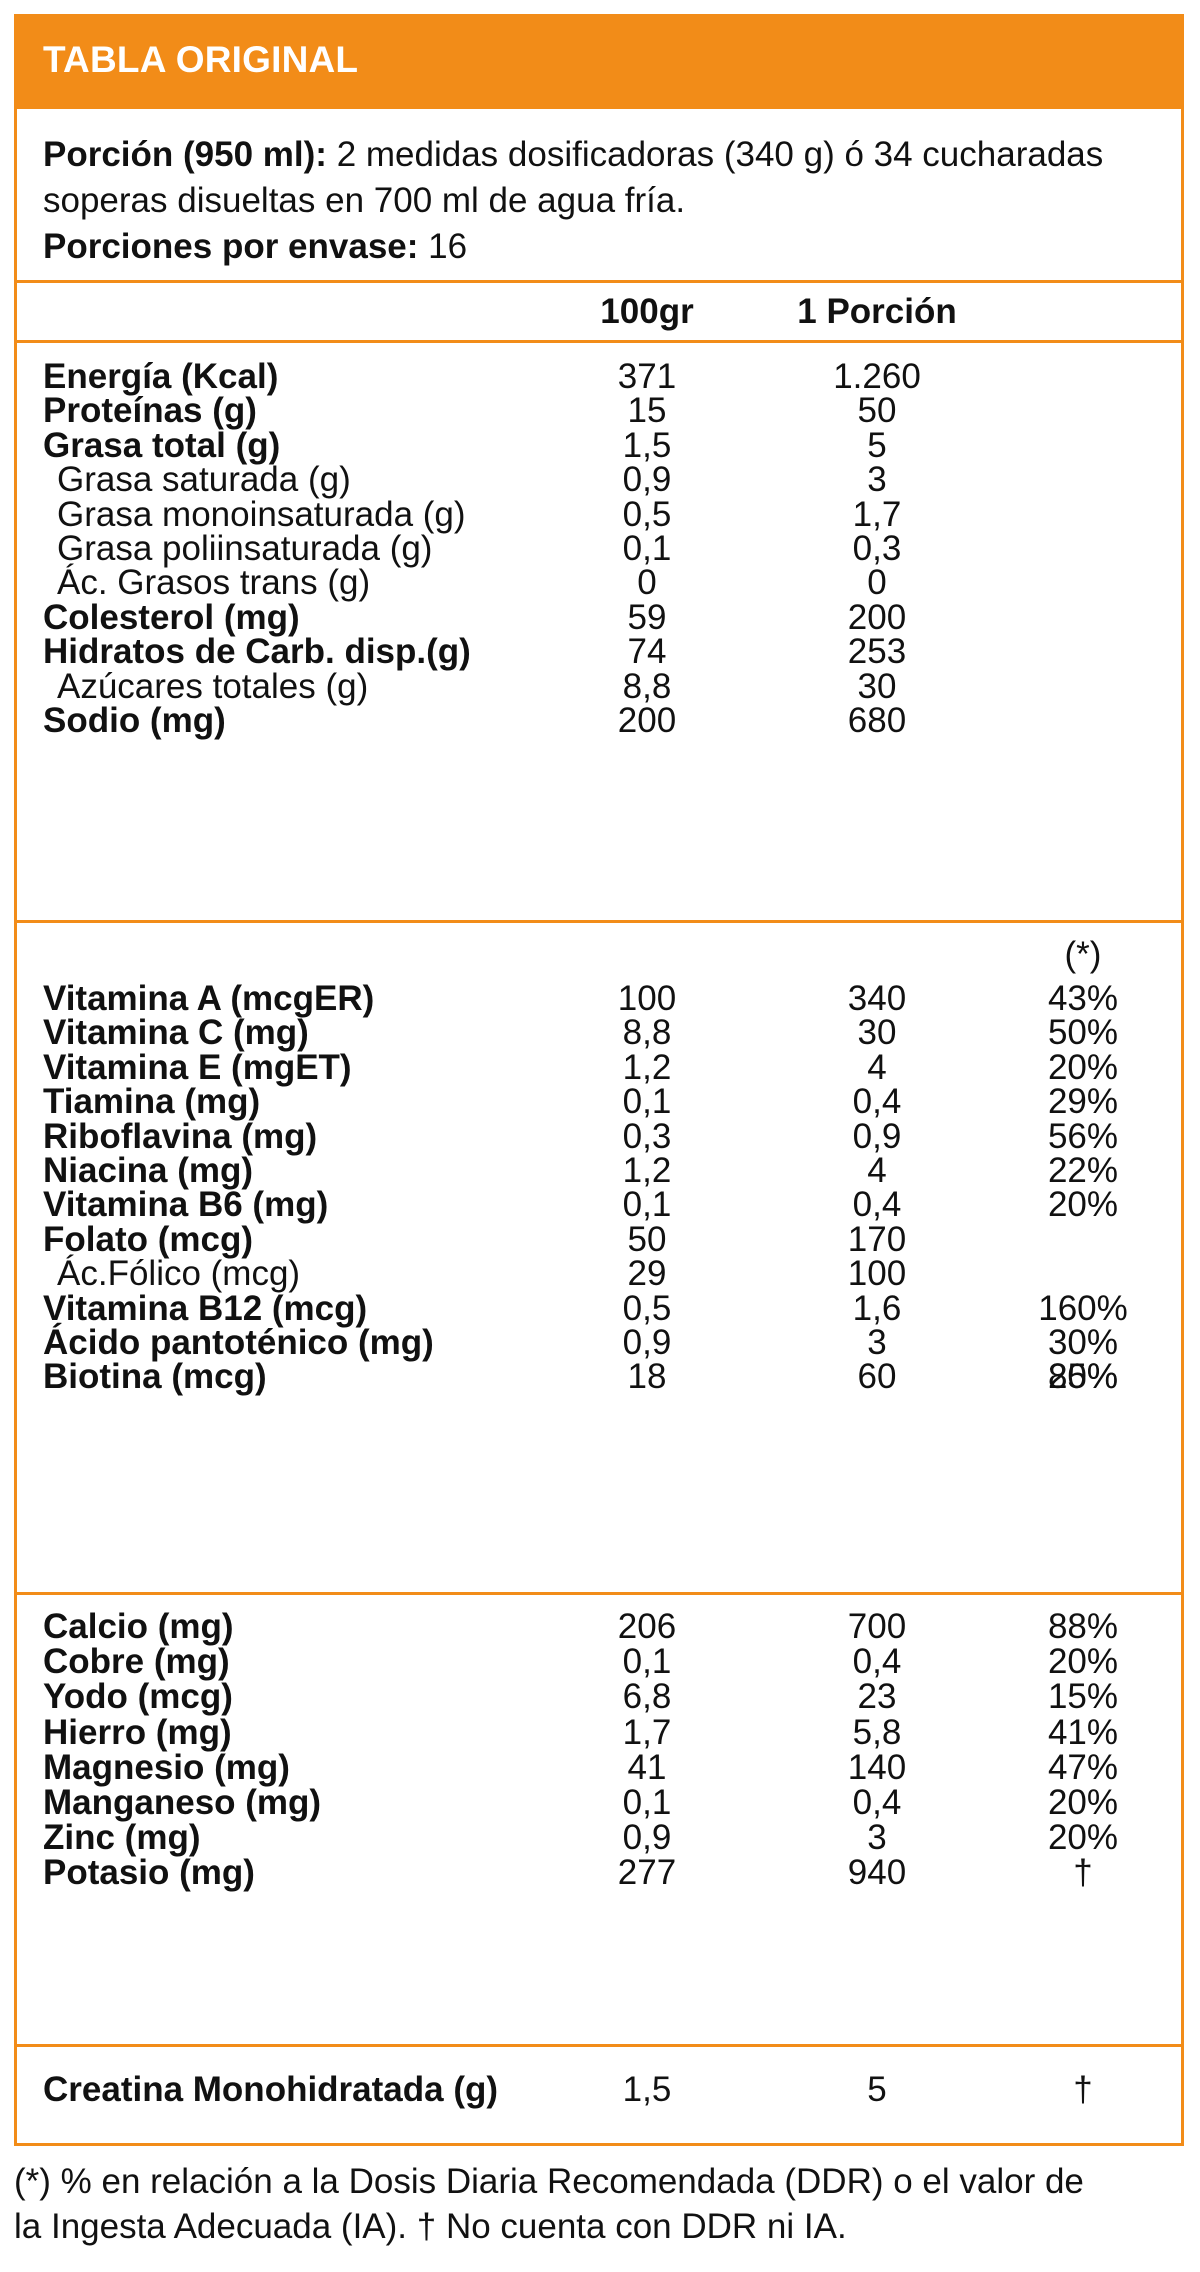 The image size is (1200, 2272). Describe the element at coordinates (231, 246) in the screenshot. I see `servings-per-pack-label: Porciones por envase:` at that location.